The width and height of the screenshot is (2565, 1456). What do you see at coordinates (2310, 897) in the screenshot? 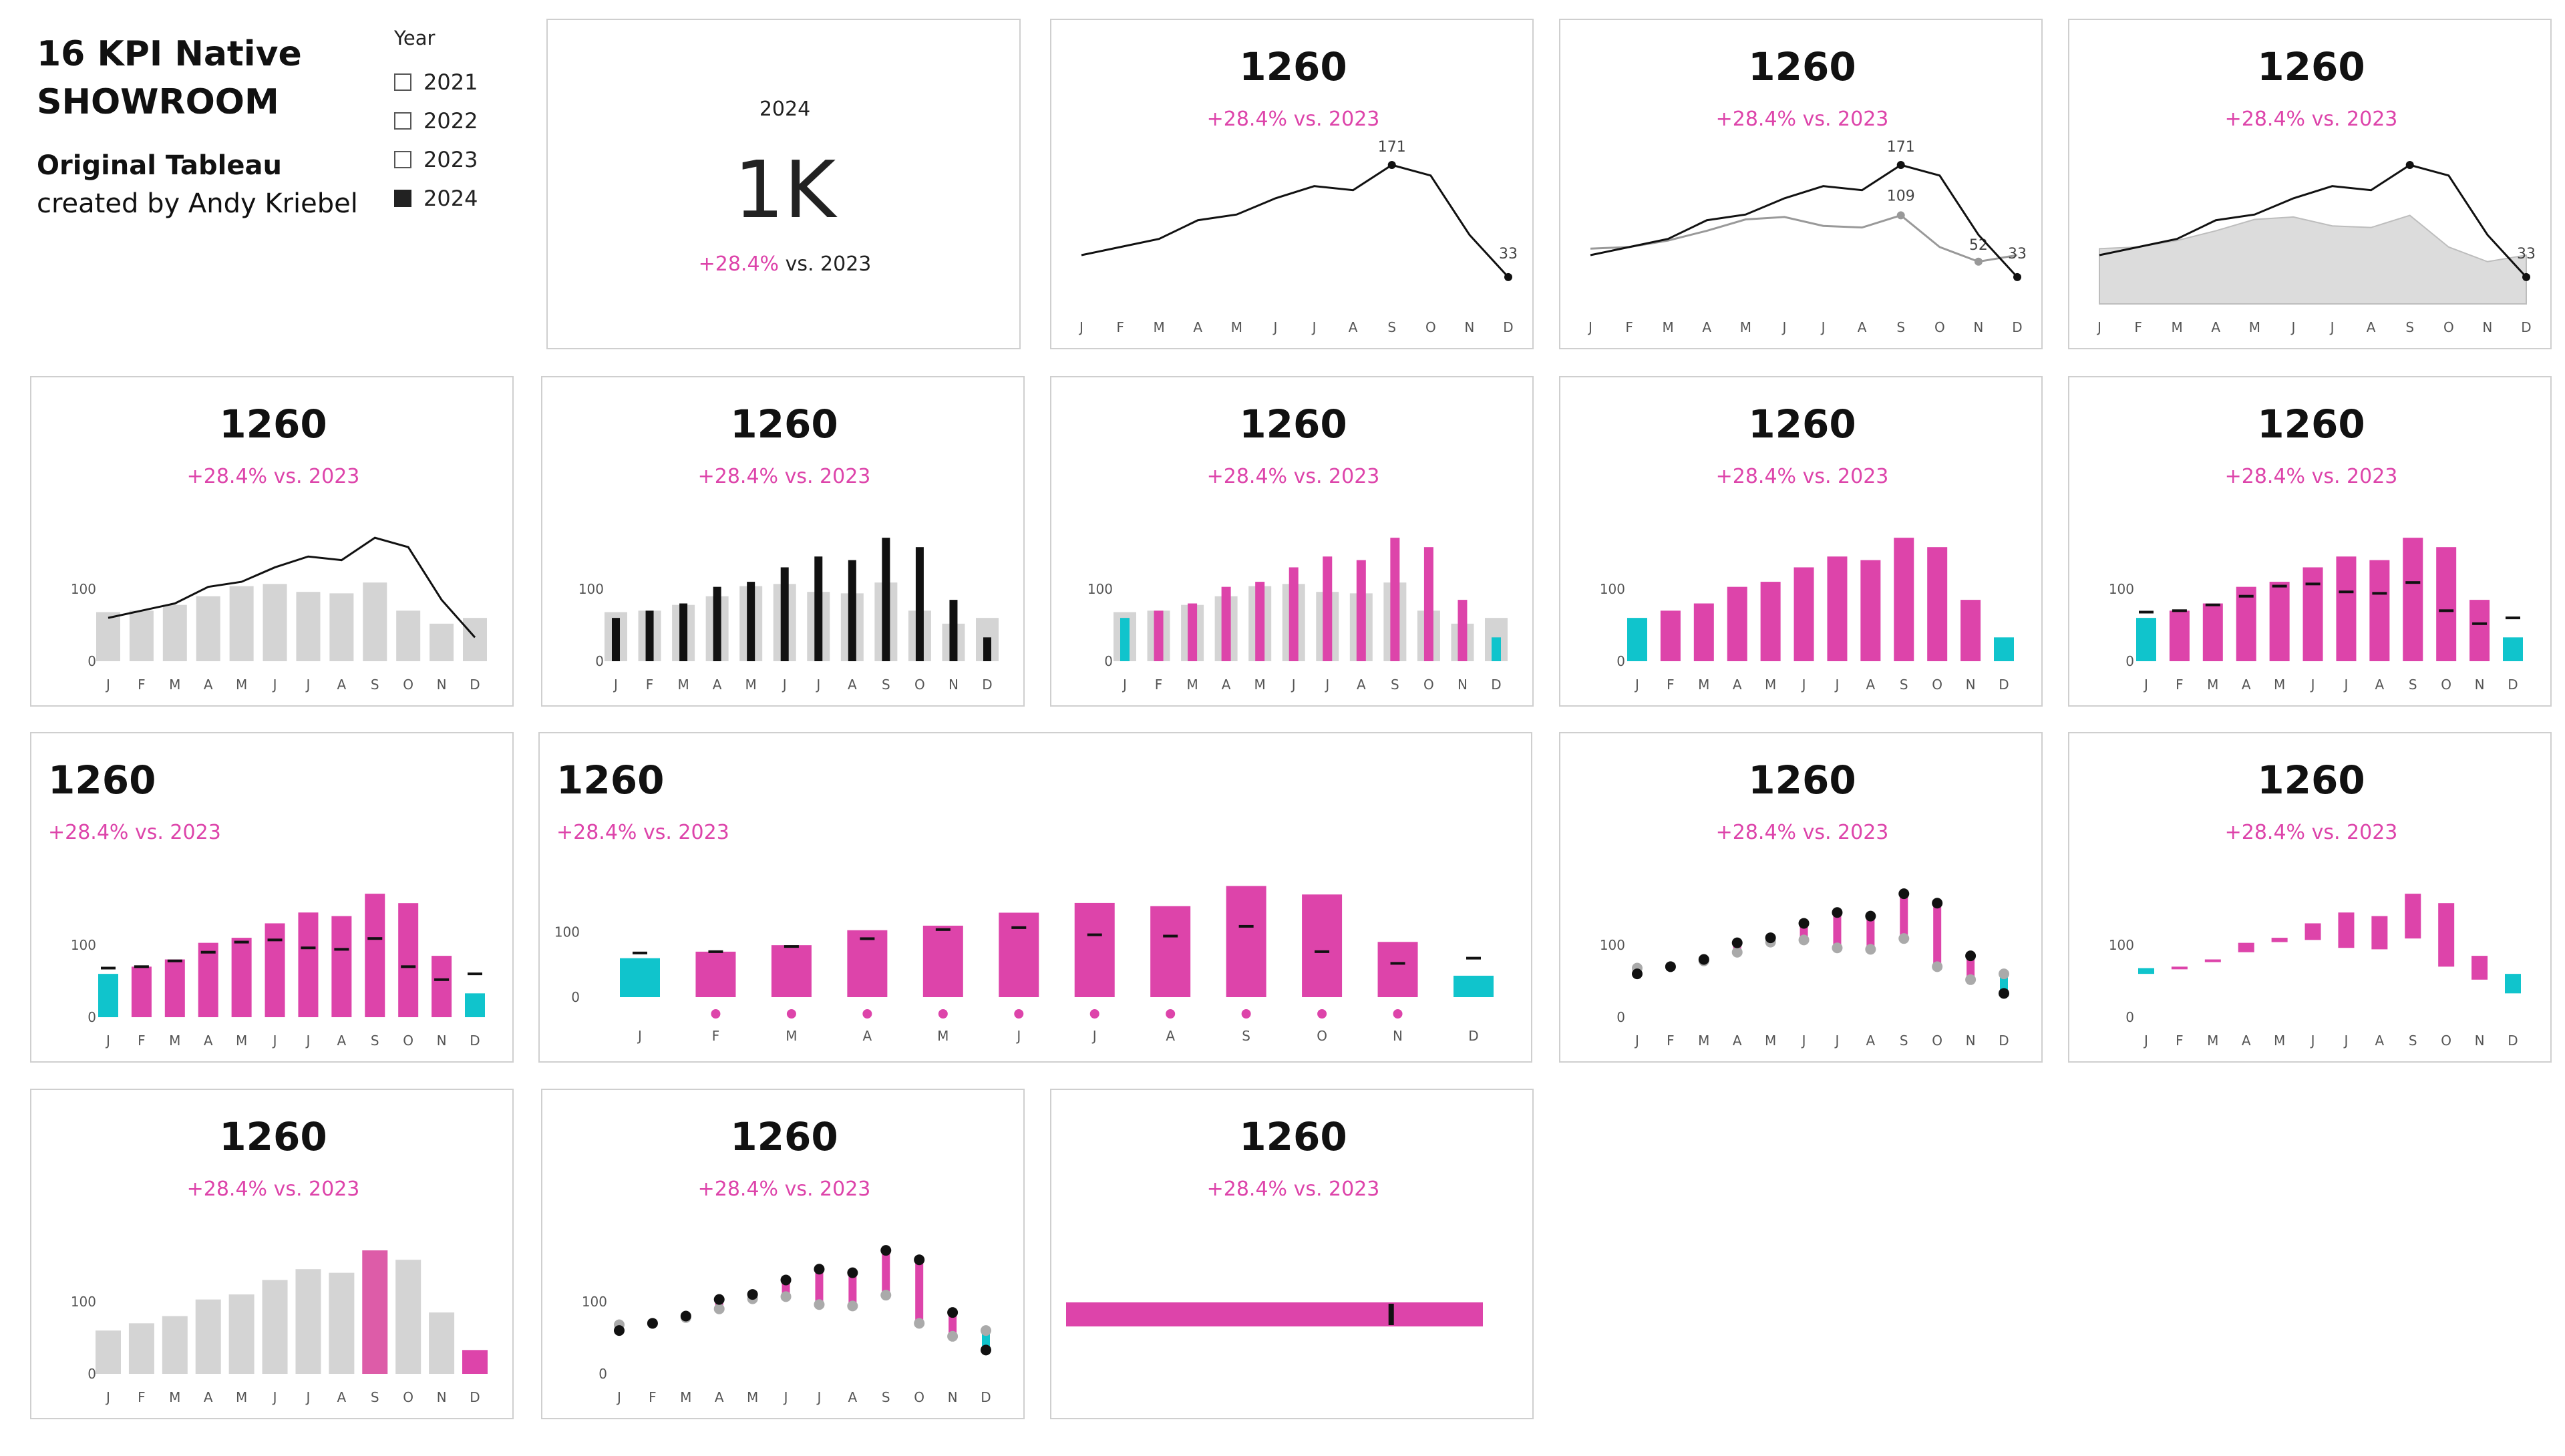
I see `kpi-card-13: 1260 +28.4% vs. 2023 J F M A M J J A S O N D 0 100` at bounding box center [2310, 897].